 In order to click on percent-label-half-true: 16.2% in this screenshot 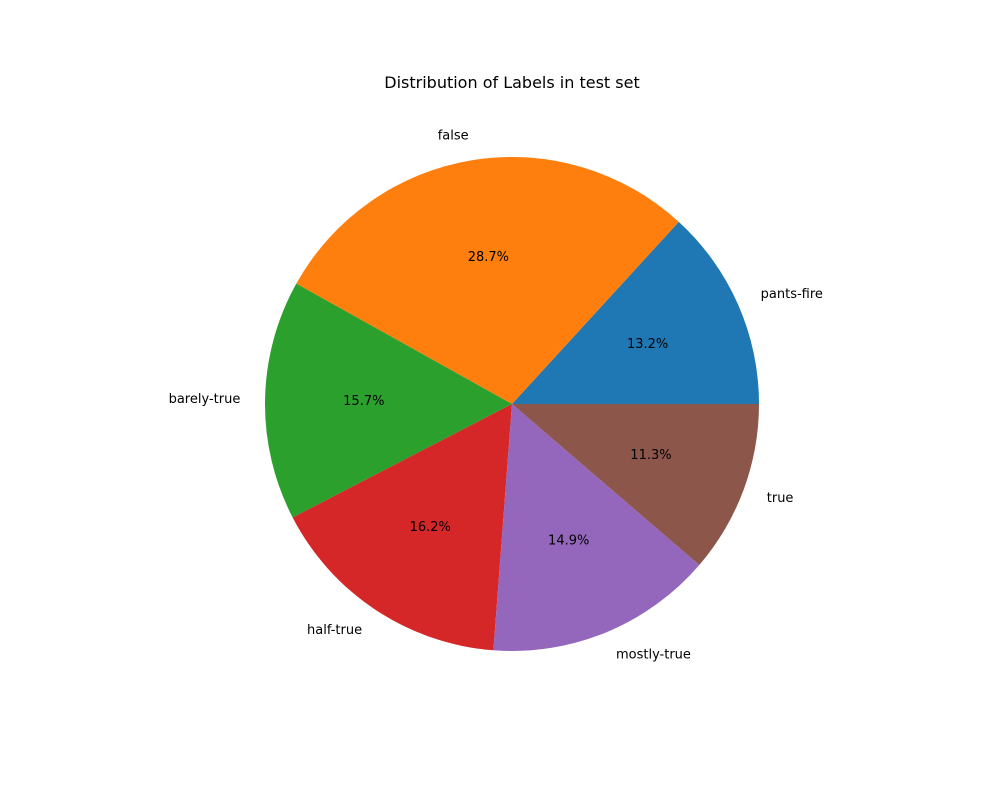, I will do `click(430, 527)`.